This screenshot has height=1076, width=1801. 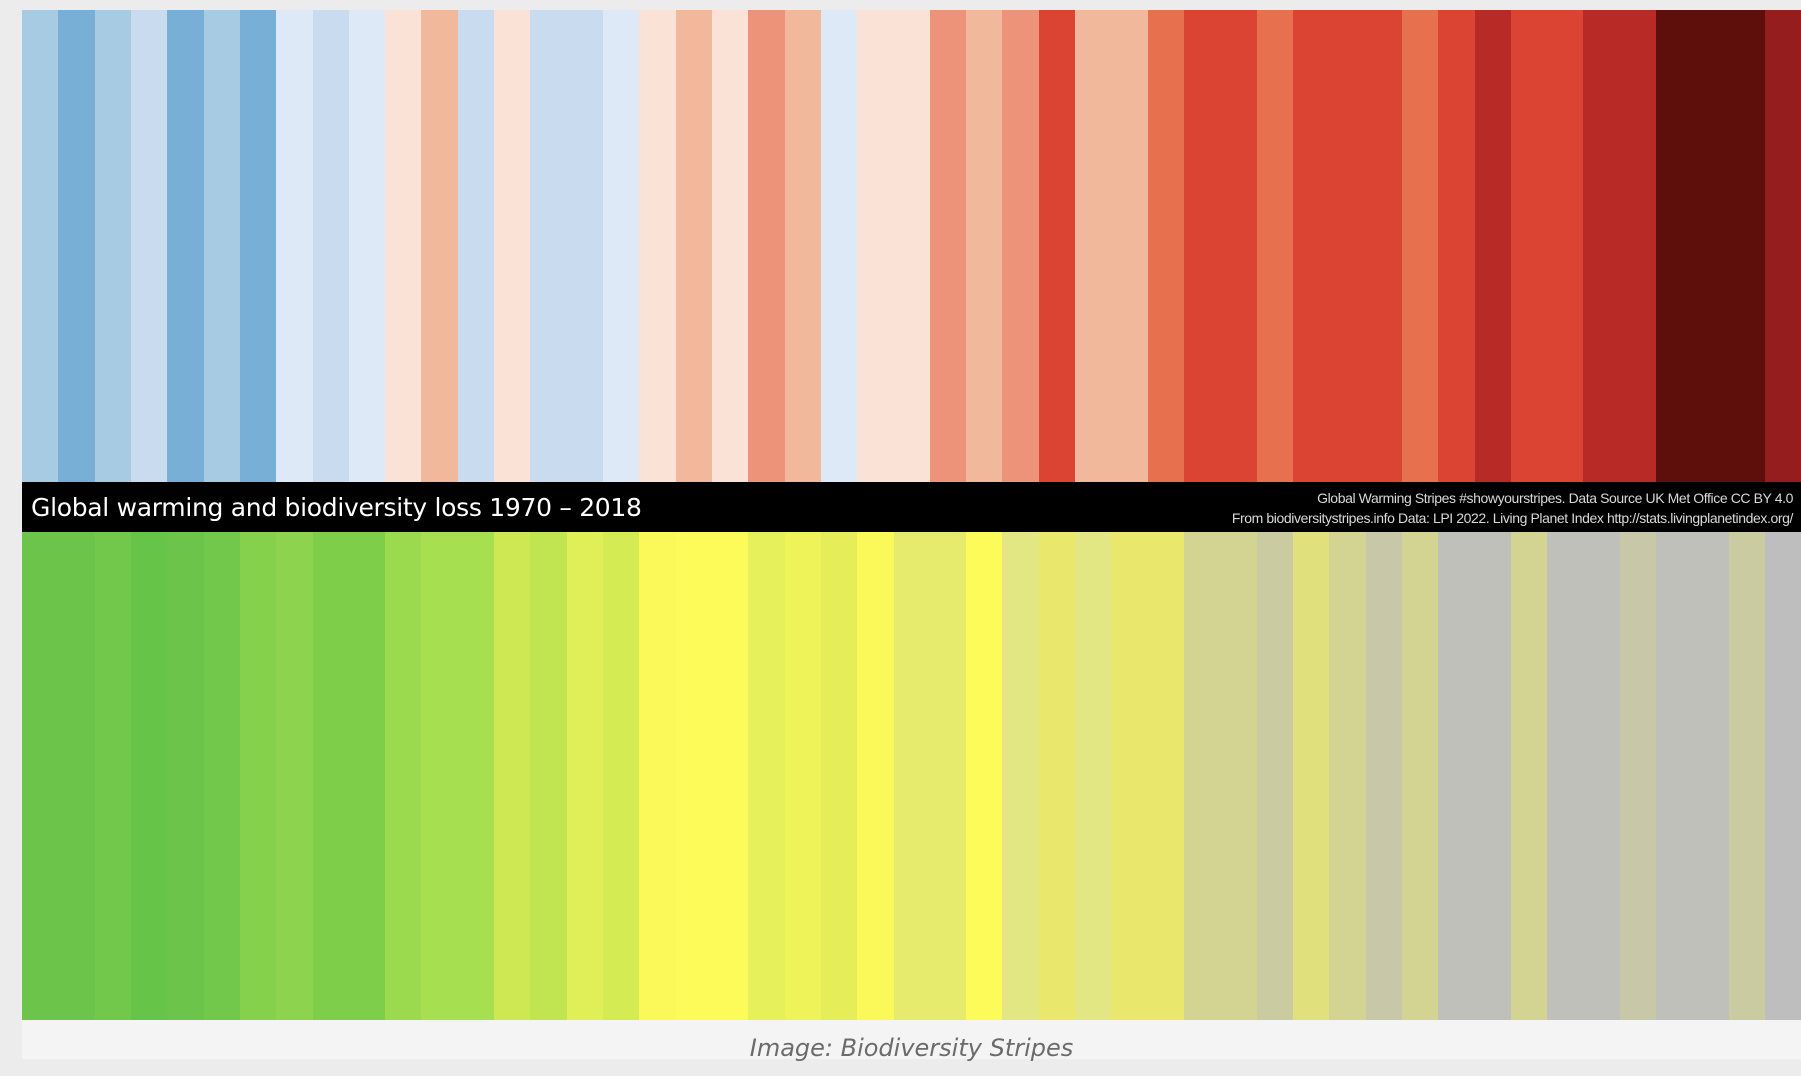 I want to click on warming-stripe-2002, so click(x=1202, y=246).